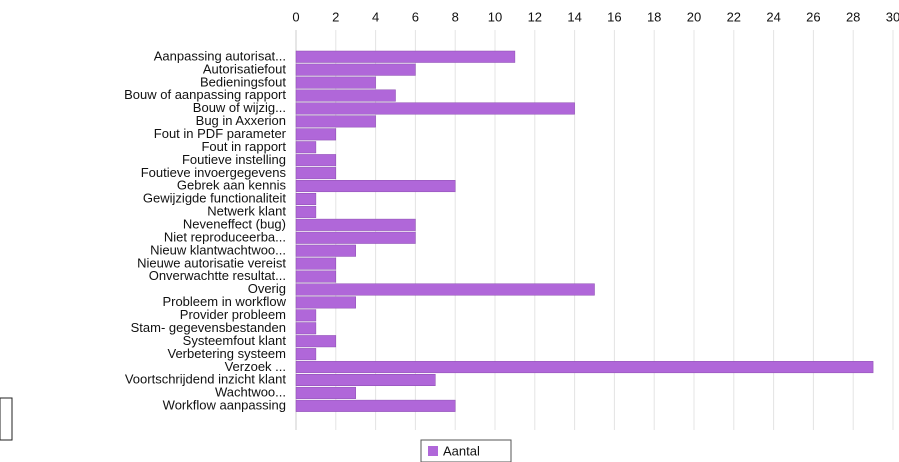  What do you see at coordinates (235, 340) in the screenshot?
I see `y-tick-label: Systeemfout klant` at bounding box center [235, 340].